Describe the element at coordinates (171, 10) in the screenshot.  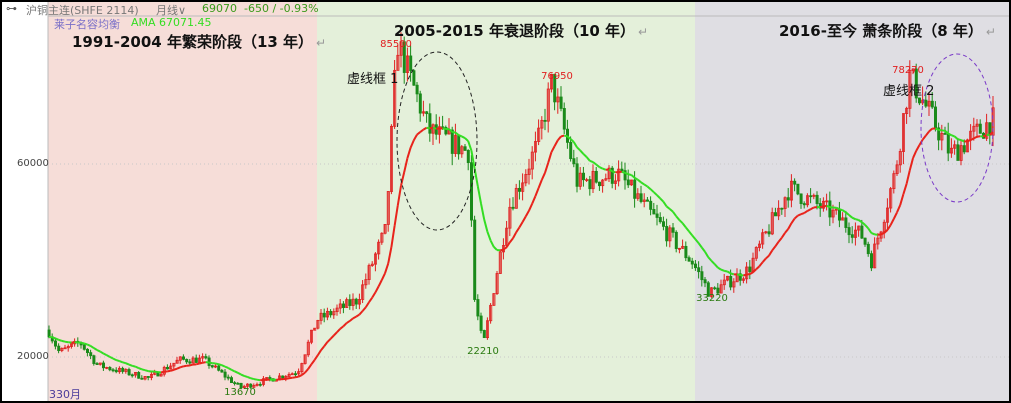
I see `period-selector: 月线∨` at that location.